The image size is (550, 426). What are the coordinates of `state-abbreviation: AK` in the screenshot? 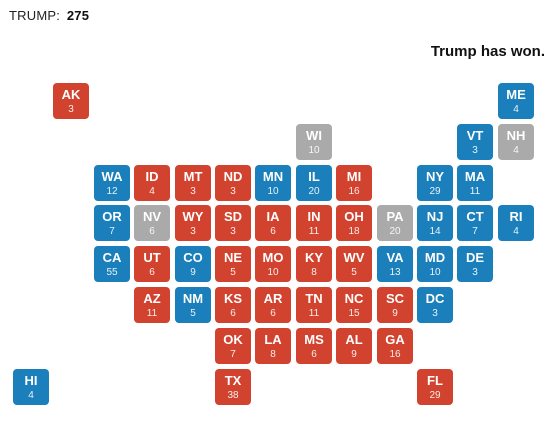 It's located at (71, 94).